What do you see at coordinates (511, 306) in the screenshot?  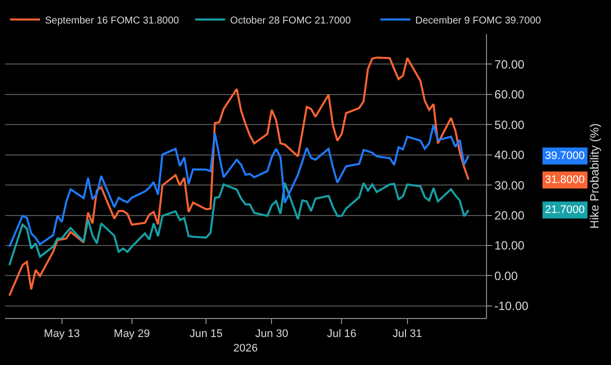 I see `y-tick-label: -10.00` at bounding box center [511, 306].